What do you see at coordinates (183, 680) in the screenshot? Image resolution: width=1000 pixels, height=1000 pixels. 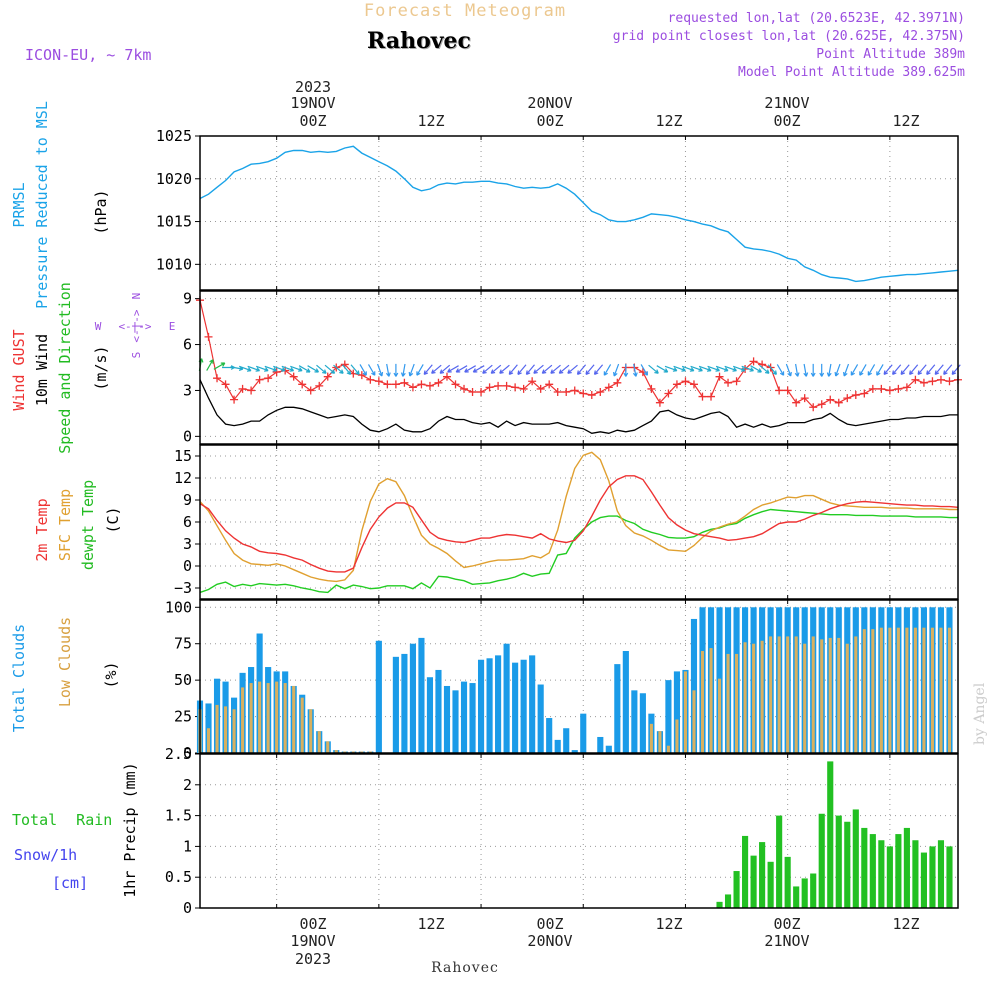 I see `y-tick-label: 50` at bounding box center [183, 680].